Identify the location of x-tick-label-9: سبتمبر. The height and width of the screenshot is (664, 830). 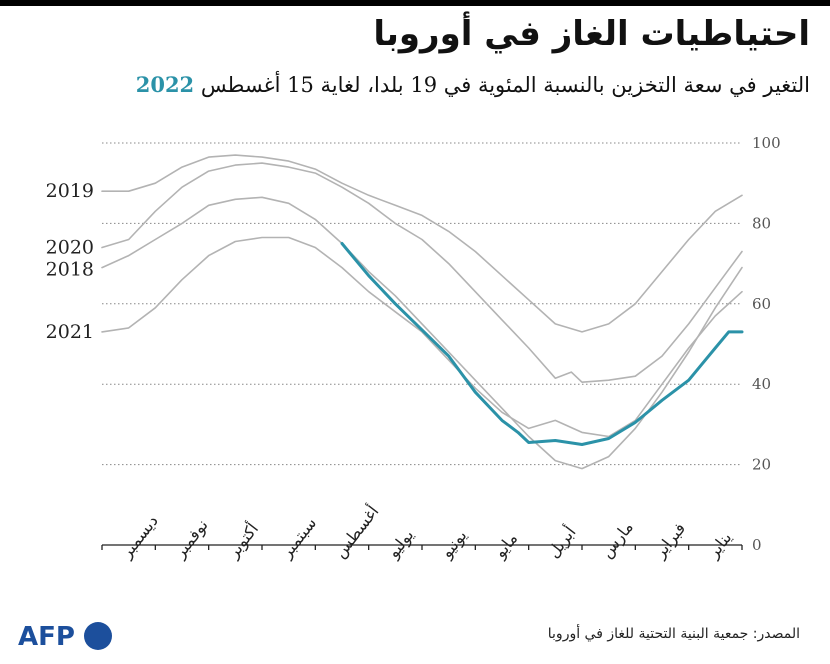
(298, 538).